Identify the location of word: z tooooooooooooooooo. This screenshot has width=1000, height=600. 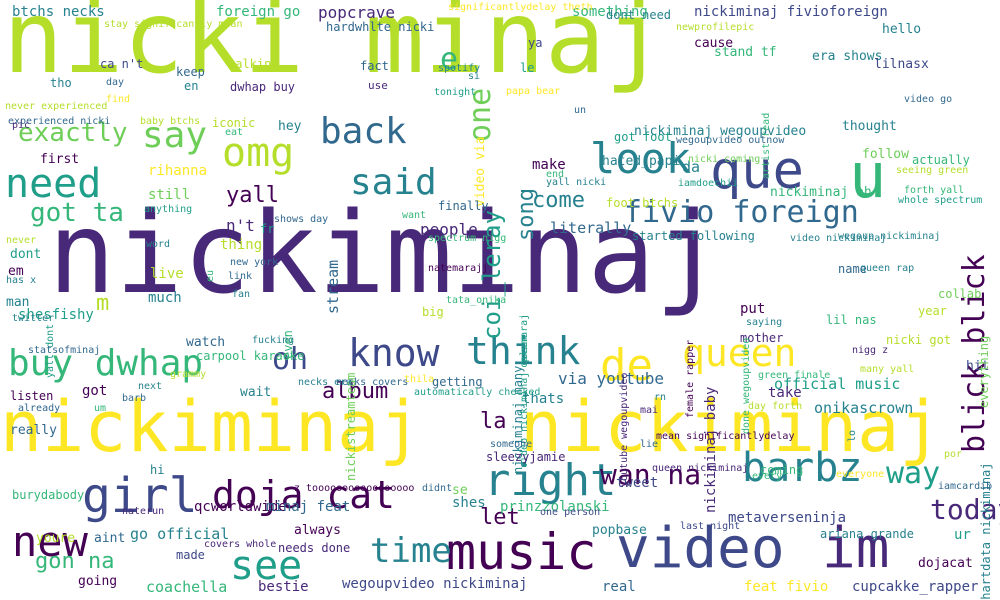
(354, 488).